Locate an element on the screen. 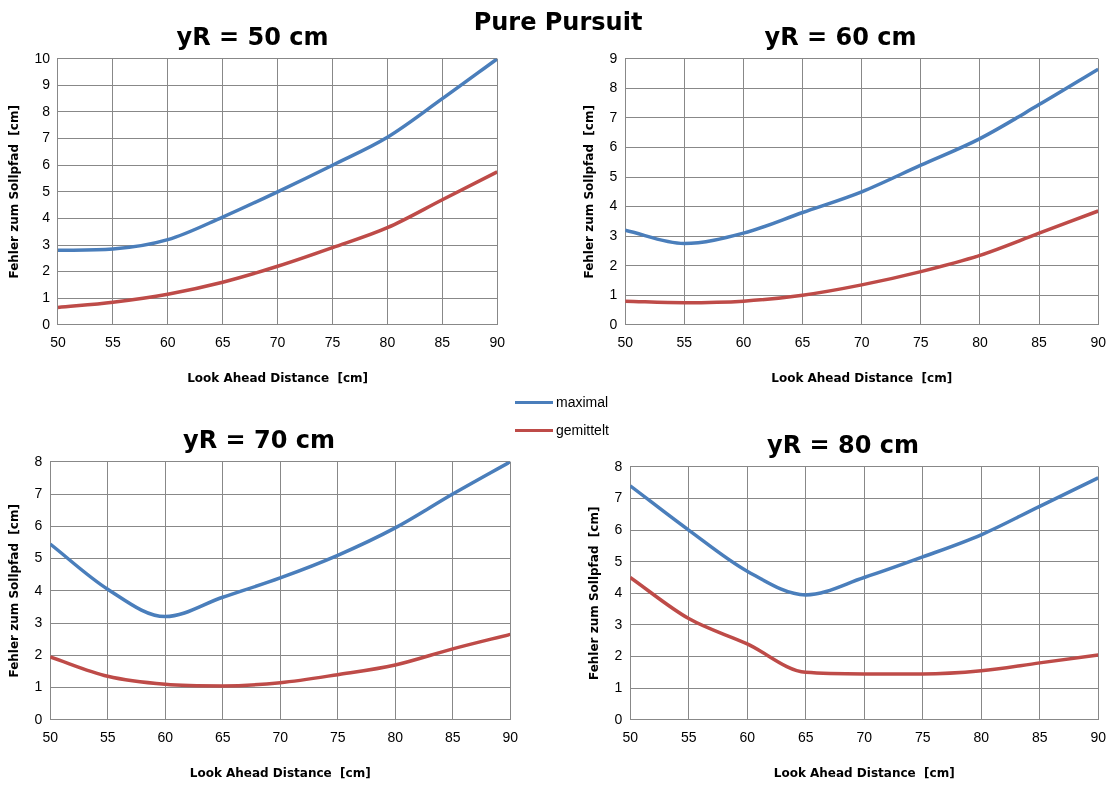  chart-title: yR = 80 cm is located at coordinates (843, 444).